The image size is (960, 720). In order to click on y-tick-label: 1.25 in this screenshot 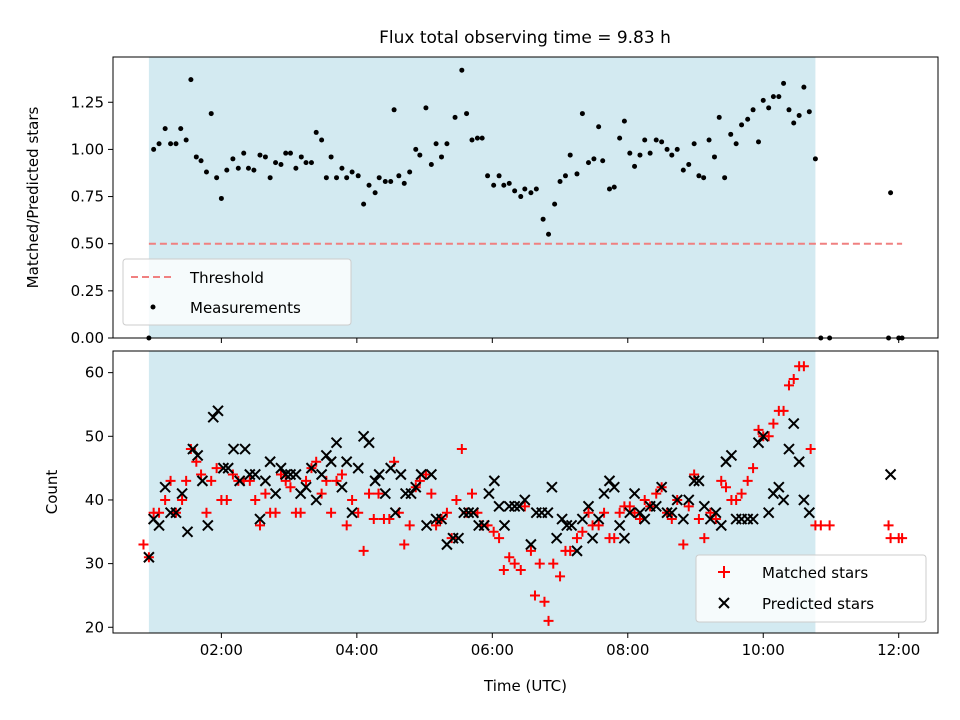, I will do `click(87, 102)`.